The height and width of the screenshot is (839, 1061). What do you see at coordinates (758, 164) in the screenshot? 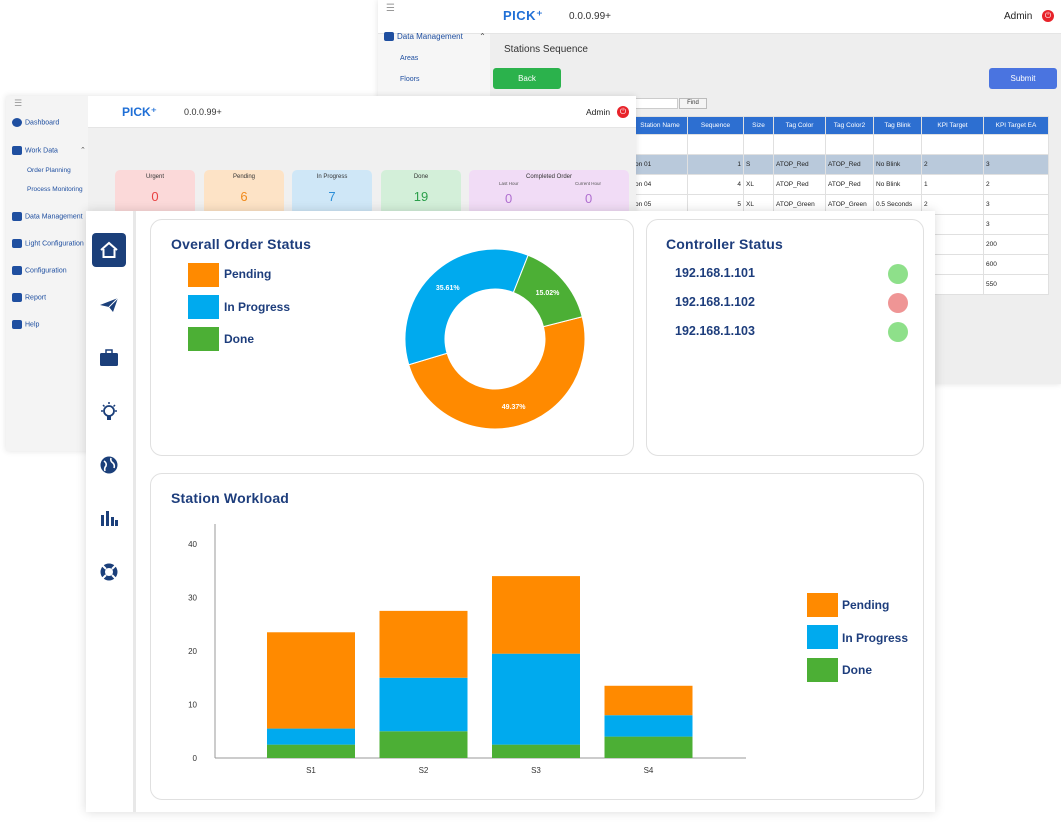
I see `table-cell: S` at bounding box center [758, 164].